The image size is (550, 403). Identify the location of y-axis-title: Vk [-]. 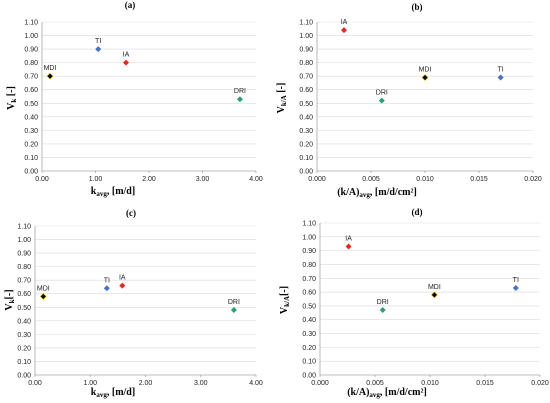
(12, 98).